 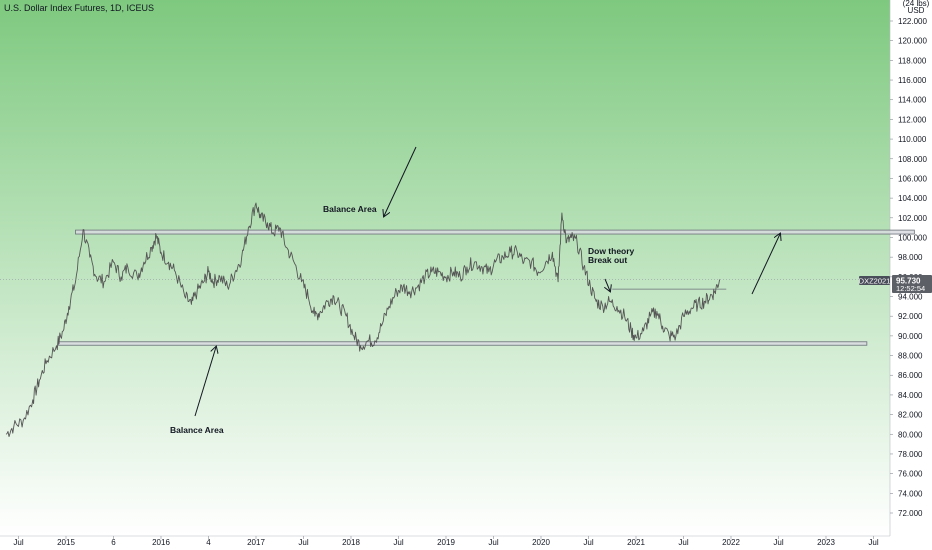 What do you see at coordinates (79, 8) in the screenshot?
I see `symbol-title: U.S. Dollar Index Futures, 1D, ICEUS` at bounding box center [79, 8].